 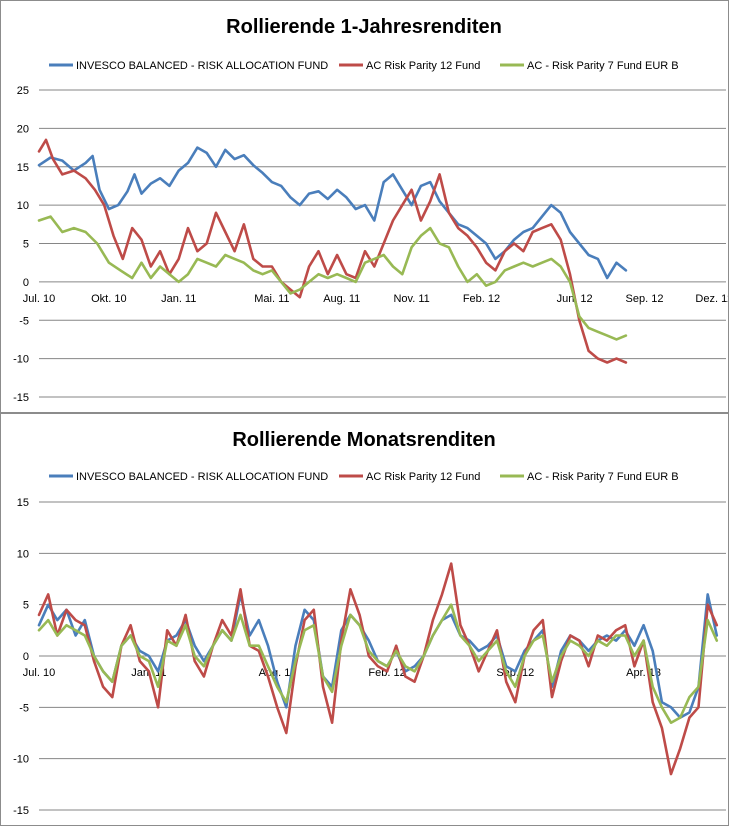 What do you see at coordinates (21, 244) in the screenshot?
I see `y-axis-ticks: -15 -10 -5 0 5 10 15 20 25` at bounding box center [21, 244].